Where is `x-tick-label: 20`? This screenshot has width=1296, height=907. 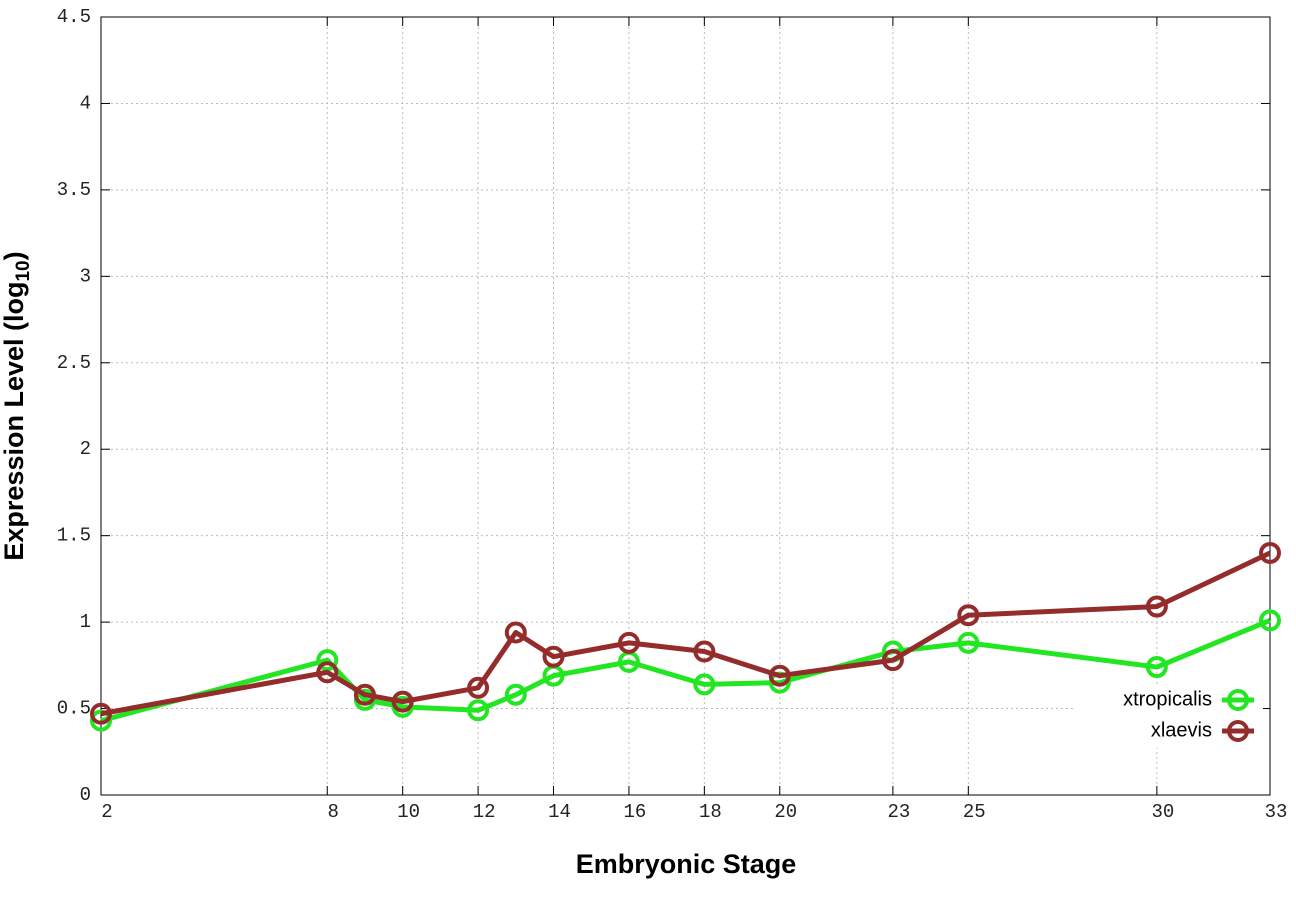 x-tick-label: 20 is located at coordinates (785, 812).